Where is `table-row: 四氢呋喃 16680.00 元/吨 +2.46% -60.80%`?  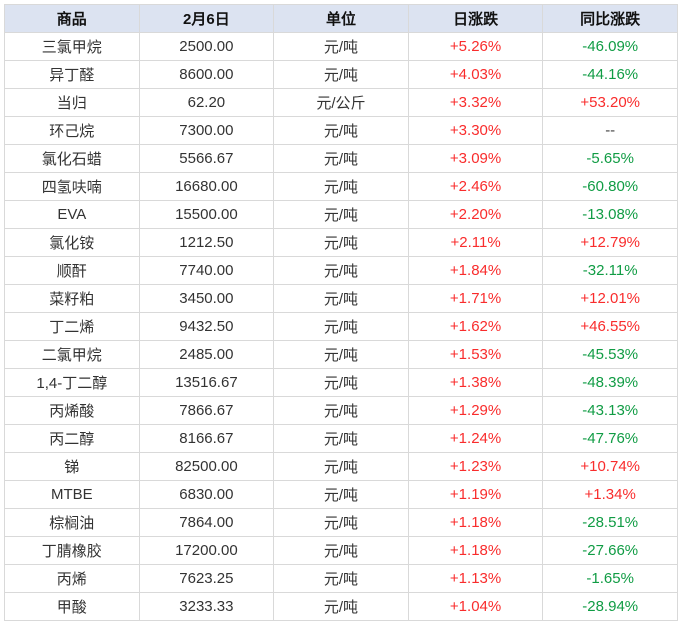 table-row: 四氢呋喃 16680.00 元/吨 +2.46% -60.80% is located at coordinates (341, 186).